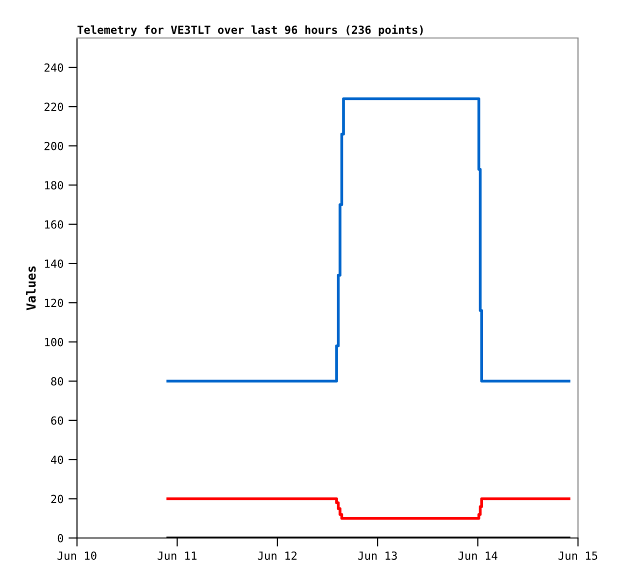 This screenshot has height=579, width=618. Describe the element at coordinates (54, 185) in the screenshot. I see `y-tick-label: 180` at that location.